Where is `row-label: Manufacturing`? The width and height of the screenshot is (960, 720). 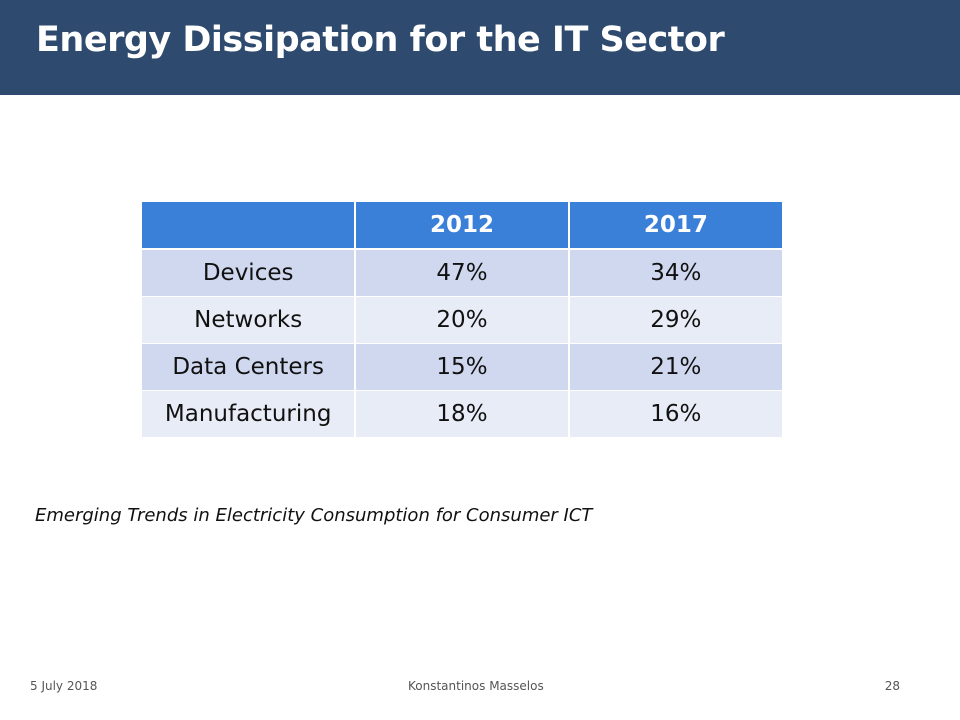 row-label: Manufacturing is located at coordinates (249, 414).